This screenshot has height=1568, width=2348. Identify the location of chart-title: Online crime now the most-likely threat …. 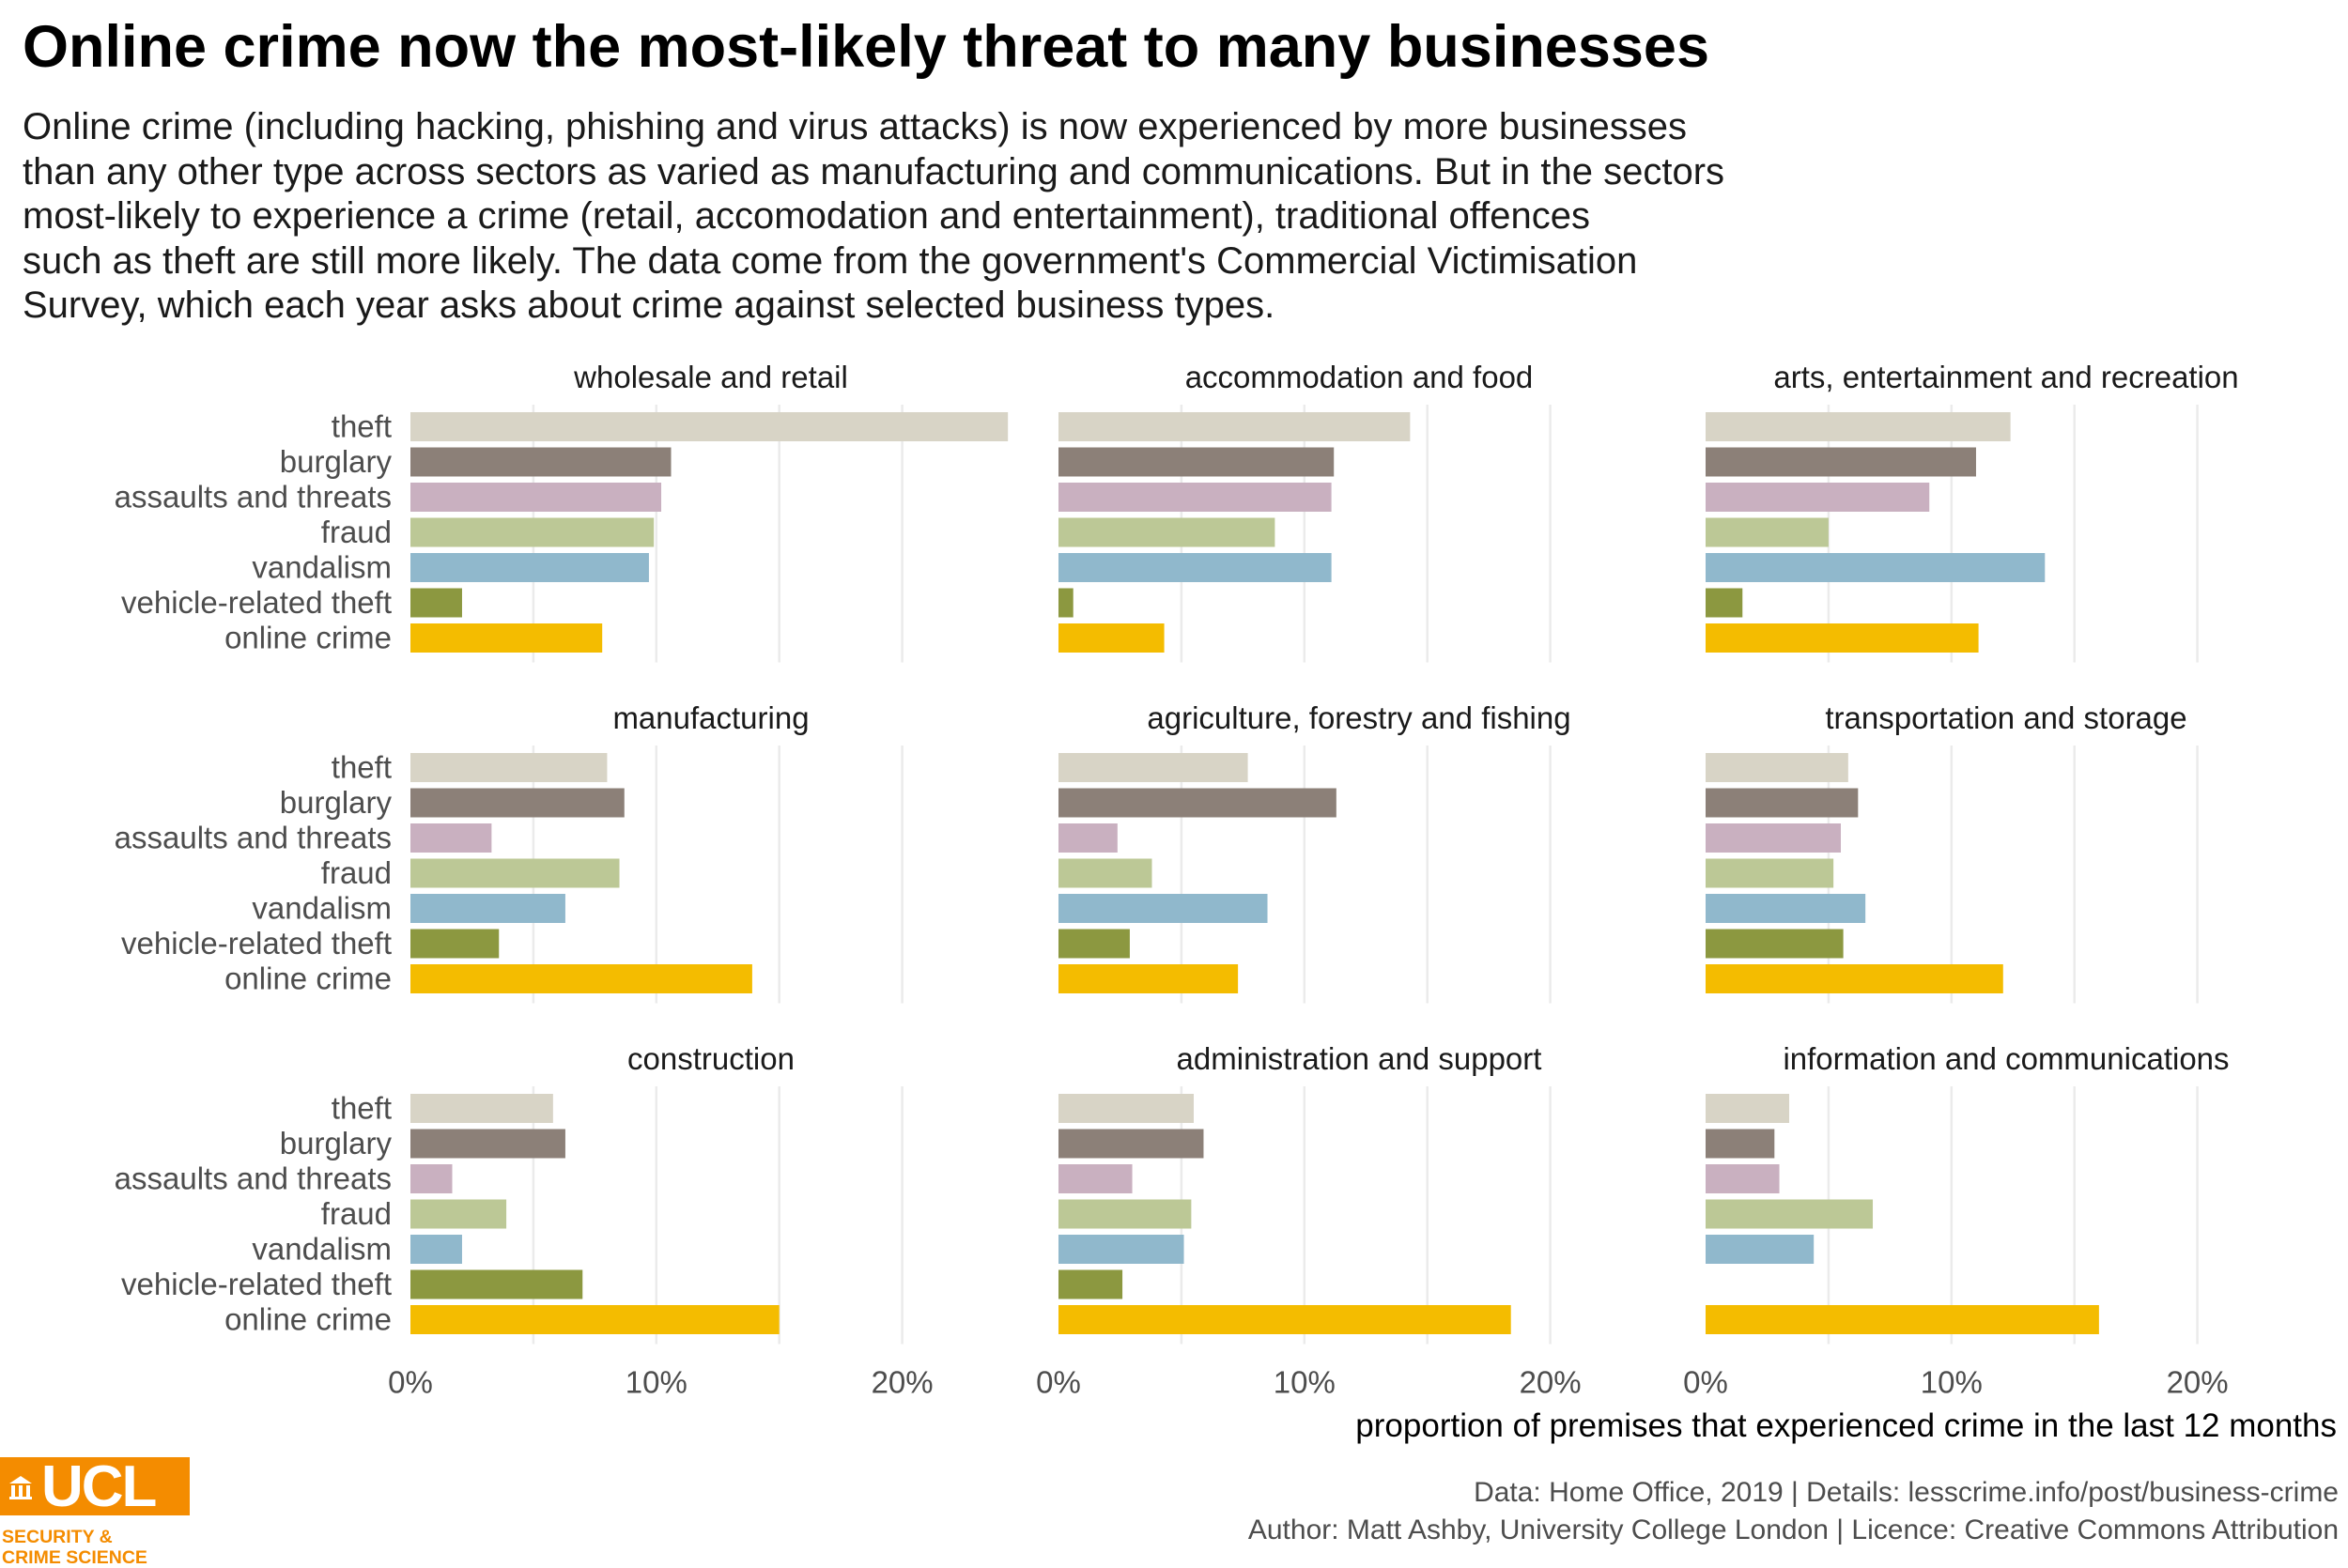
(866, 47).